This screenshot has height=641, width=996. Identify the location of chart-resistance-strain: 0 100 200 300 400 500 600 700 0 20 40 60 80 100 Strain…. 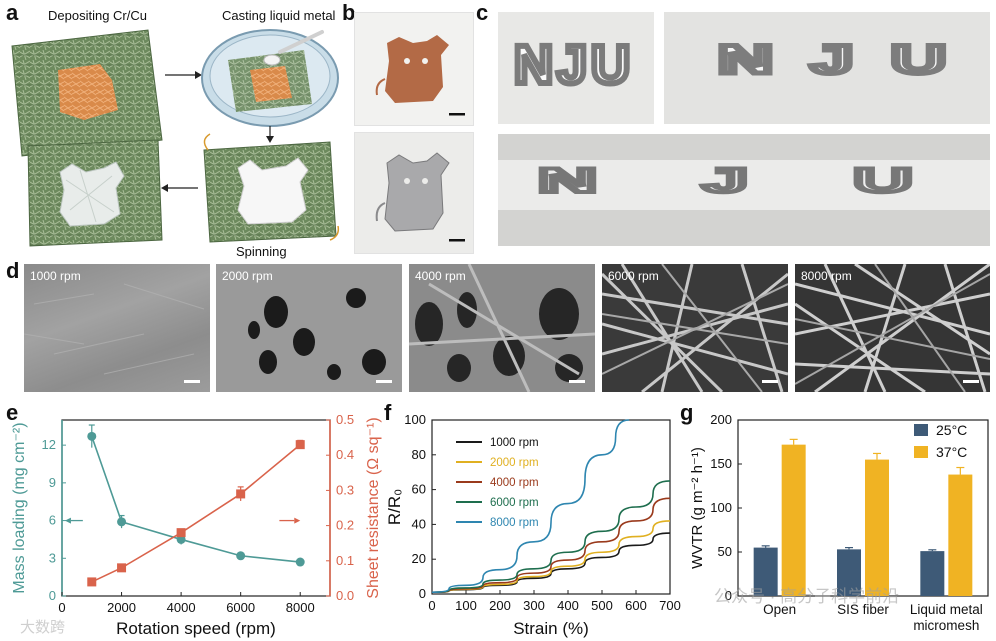
(533, 525).